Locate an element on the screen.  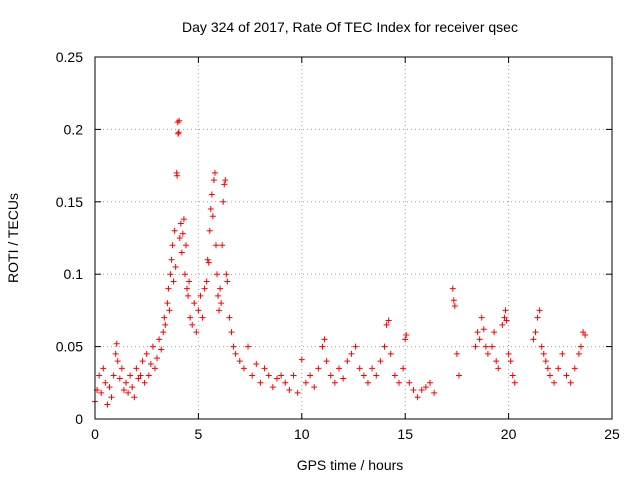
x-tick-label: 25 is located at coordinates (612, 434).